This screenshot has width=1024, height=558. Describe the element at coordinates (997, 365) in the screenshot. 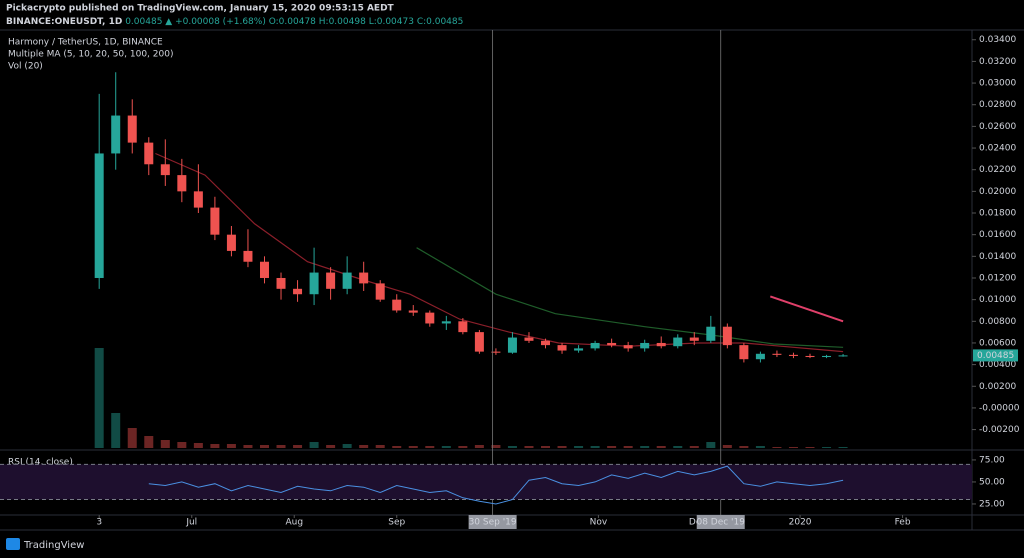

I see `y-tick-label: 0.00400` at that location.